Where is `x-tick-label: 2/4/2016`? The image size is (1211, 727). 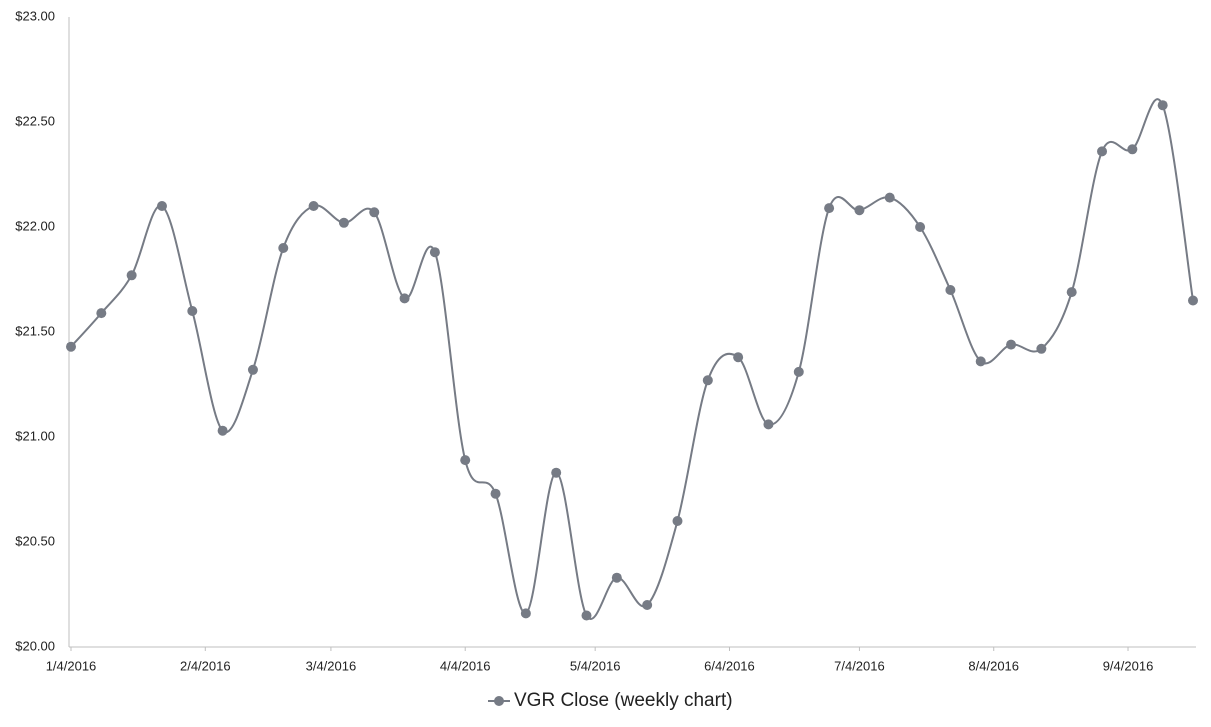 x-tick-label: 2/4/2016 is located at coordinates (205, 665).